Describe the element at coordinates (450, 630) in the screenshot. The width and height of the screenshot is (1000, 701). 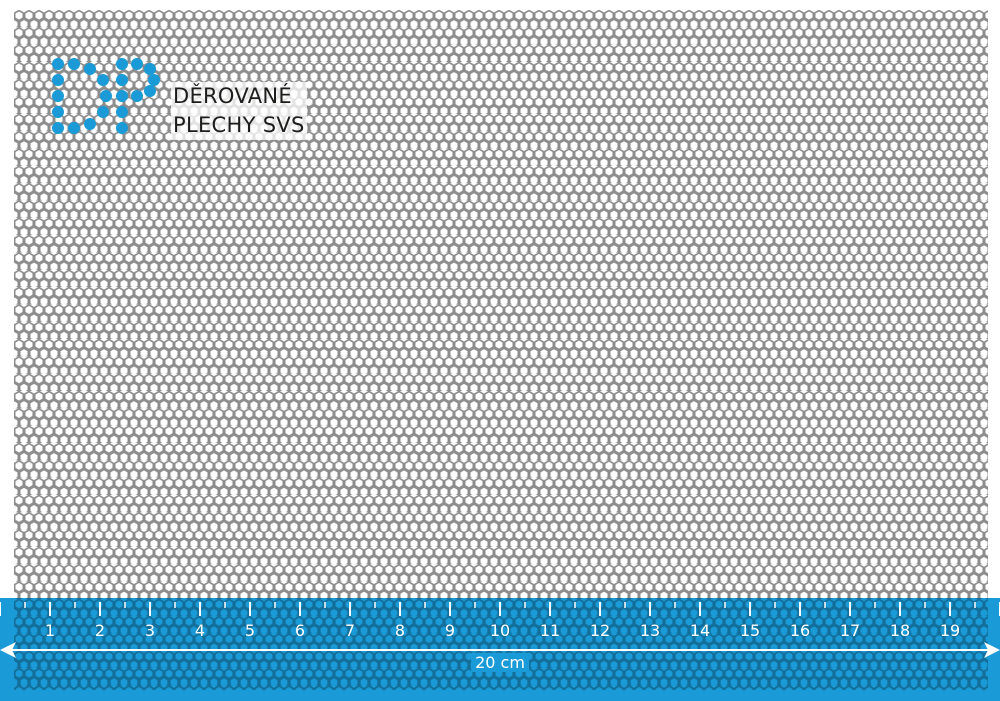
I see `ruler-label: 9` at that location.